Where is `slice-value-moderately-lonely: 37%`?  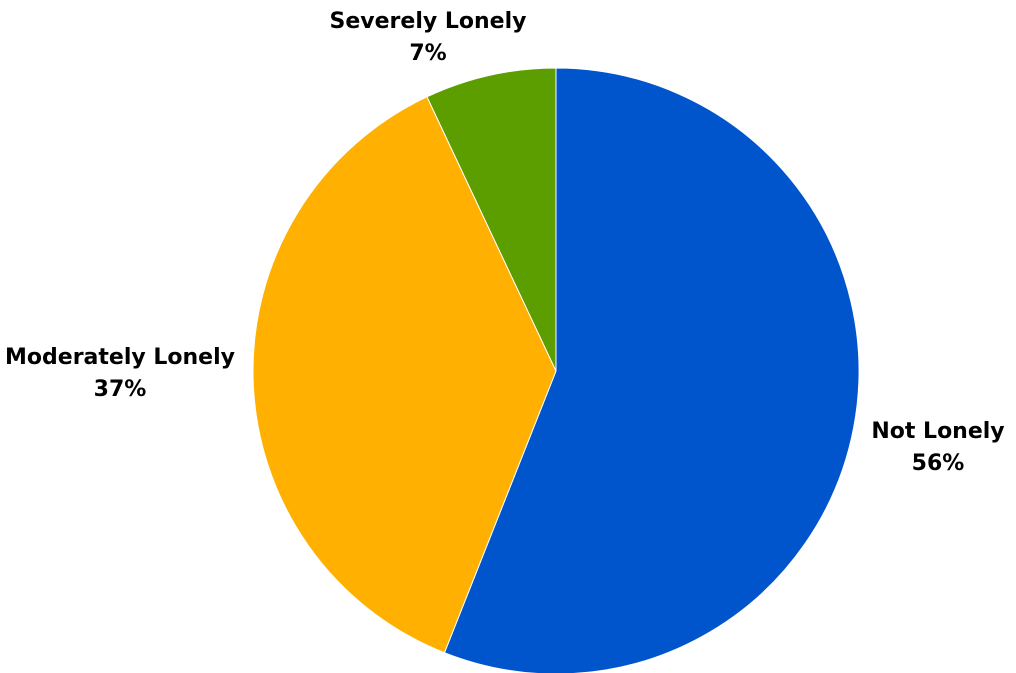
slice-value-moderately-lonely: 37% is located at coordinates (120, 389).